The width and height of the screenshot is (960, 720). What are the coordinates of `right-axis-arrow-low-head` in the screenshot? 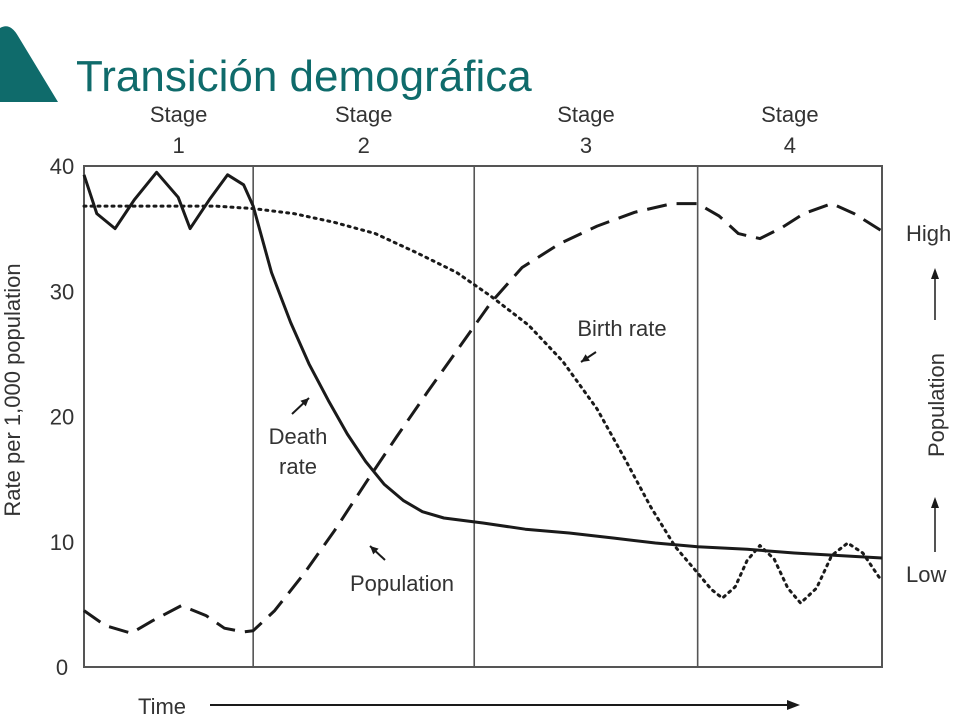 It's located at (935, 502).